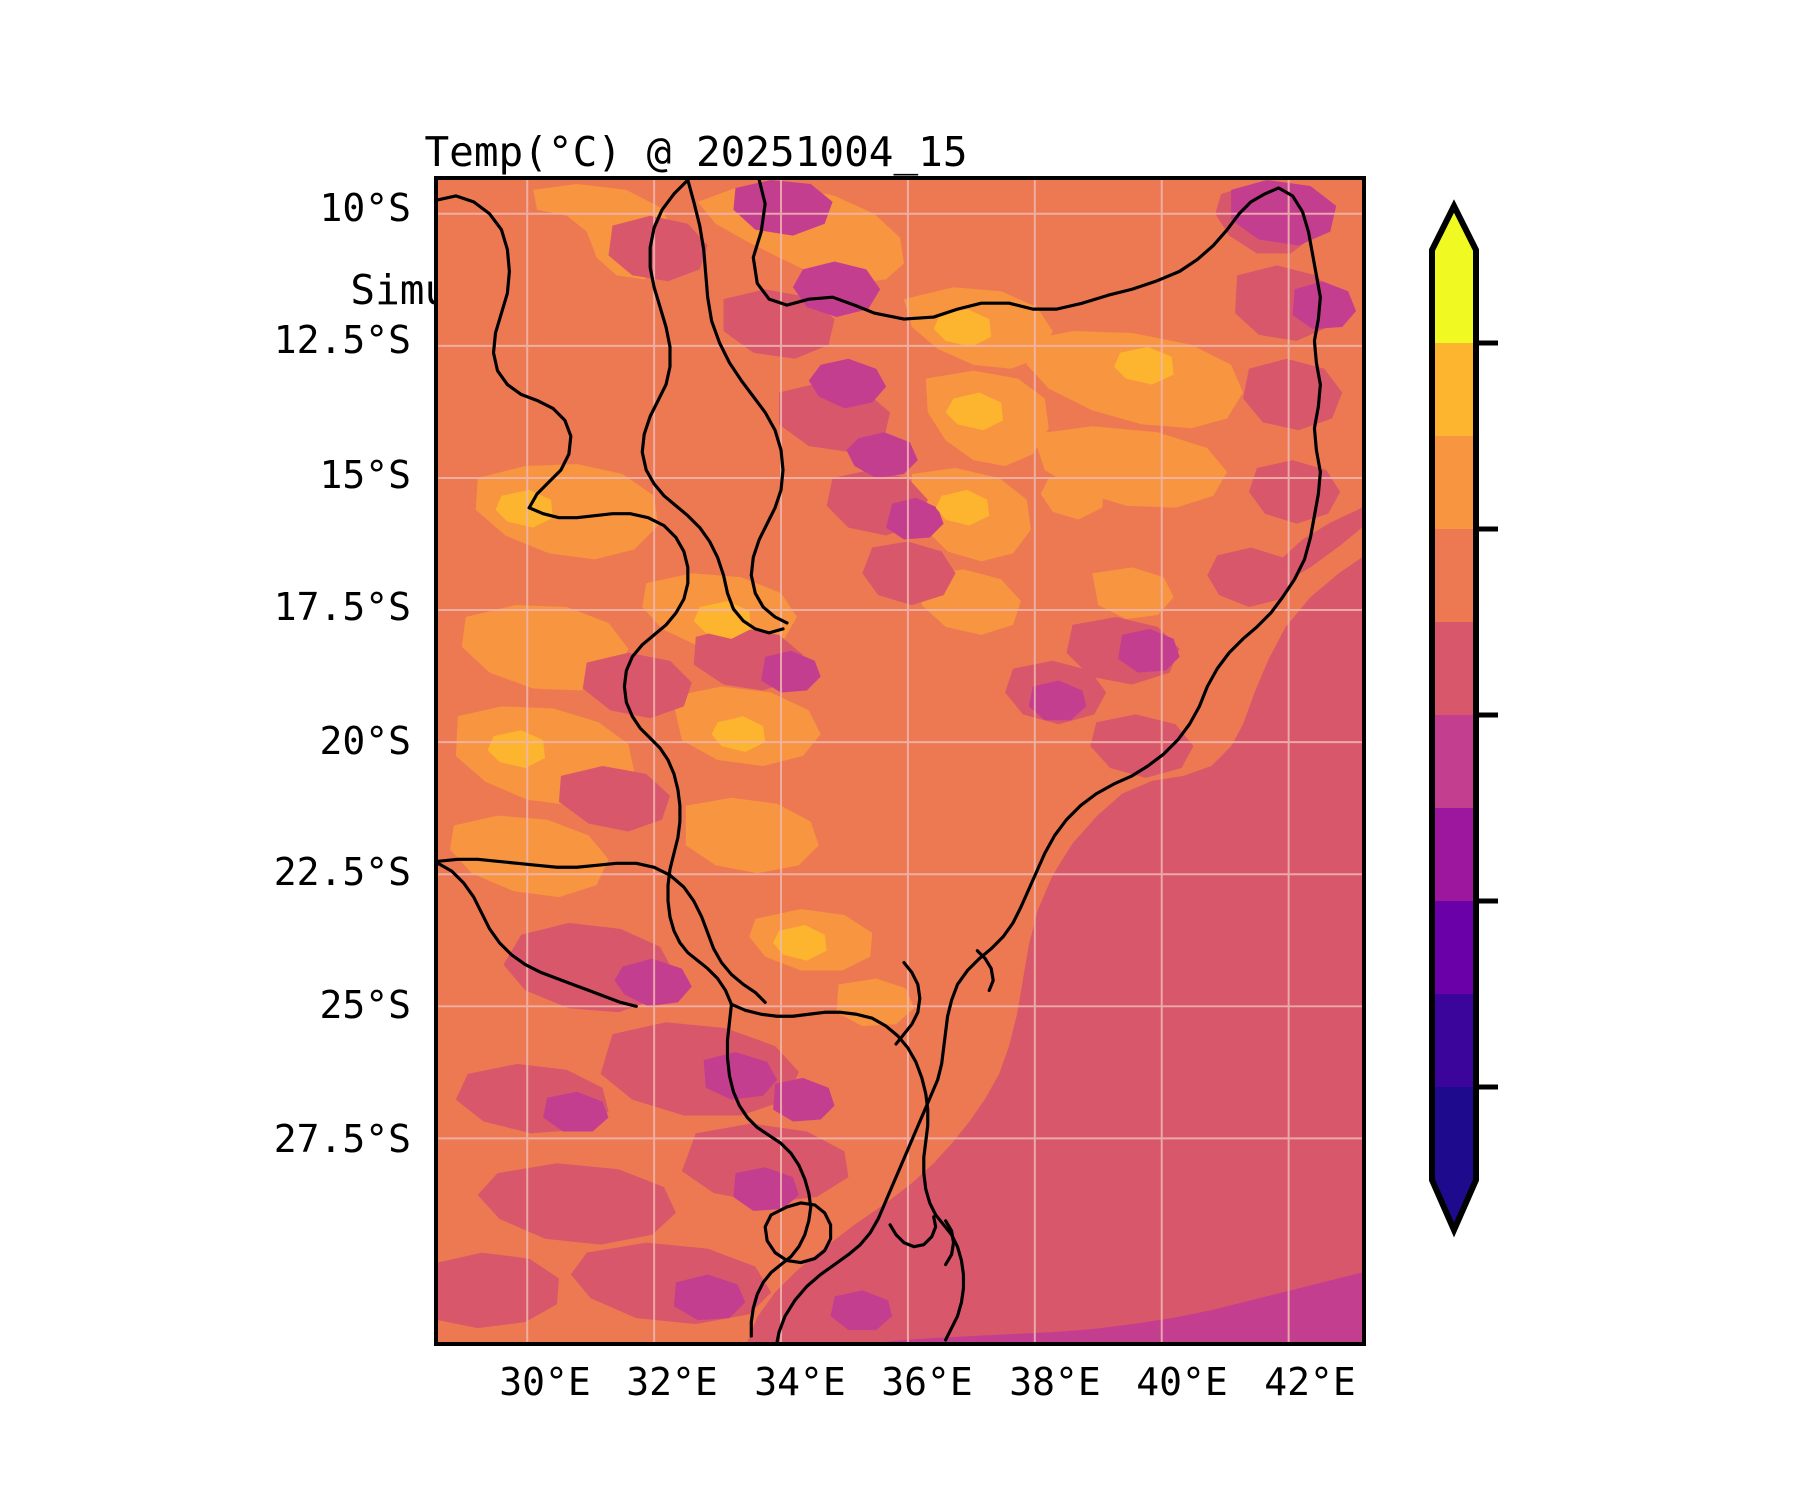 The width and height of the screenshot is (1800, 1500). Describe the element at coordinates (365, 1005) in the screenshot. I see `ytick-label-25S: 25°S` at that location.